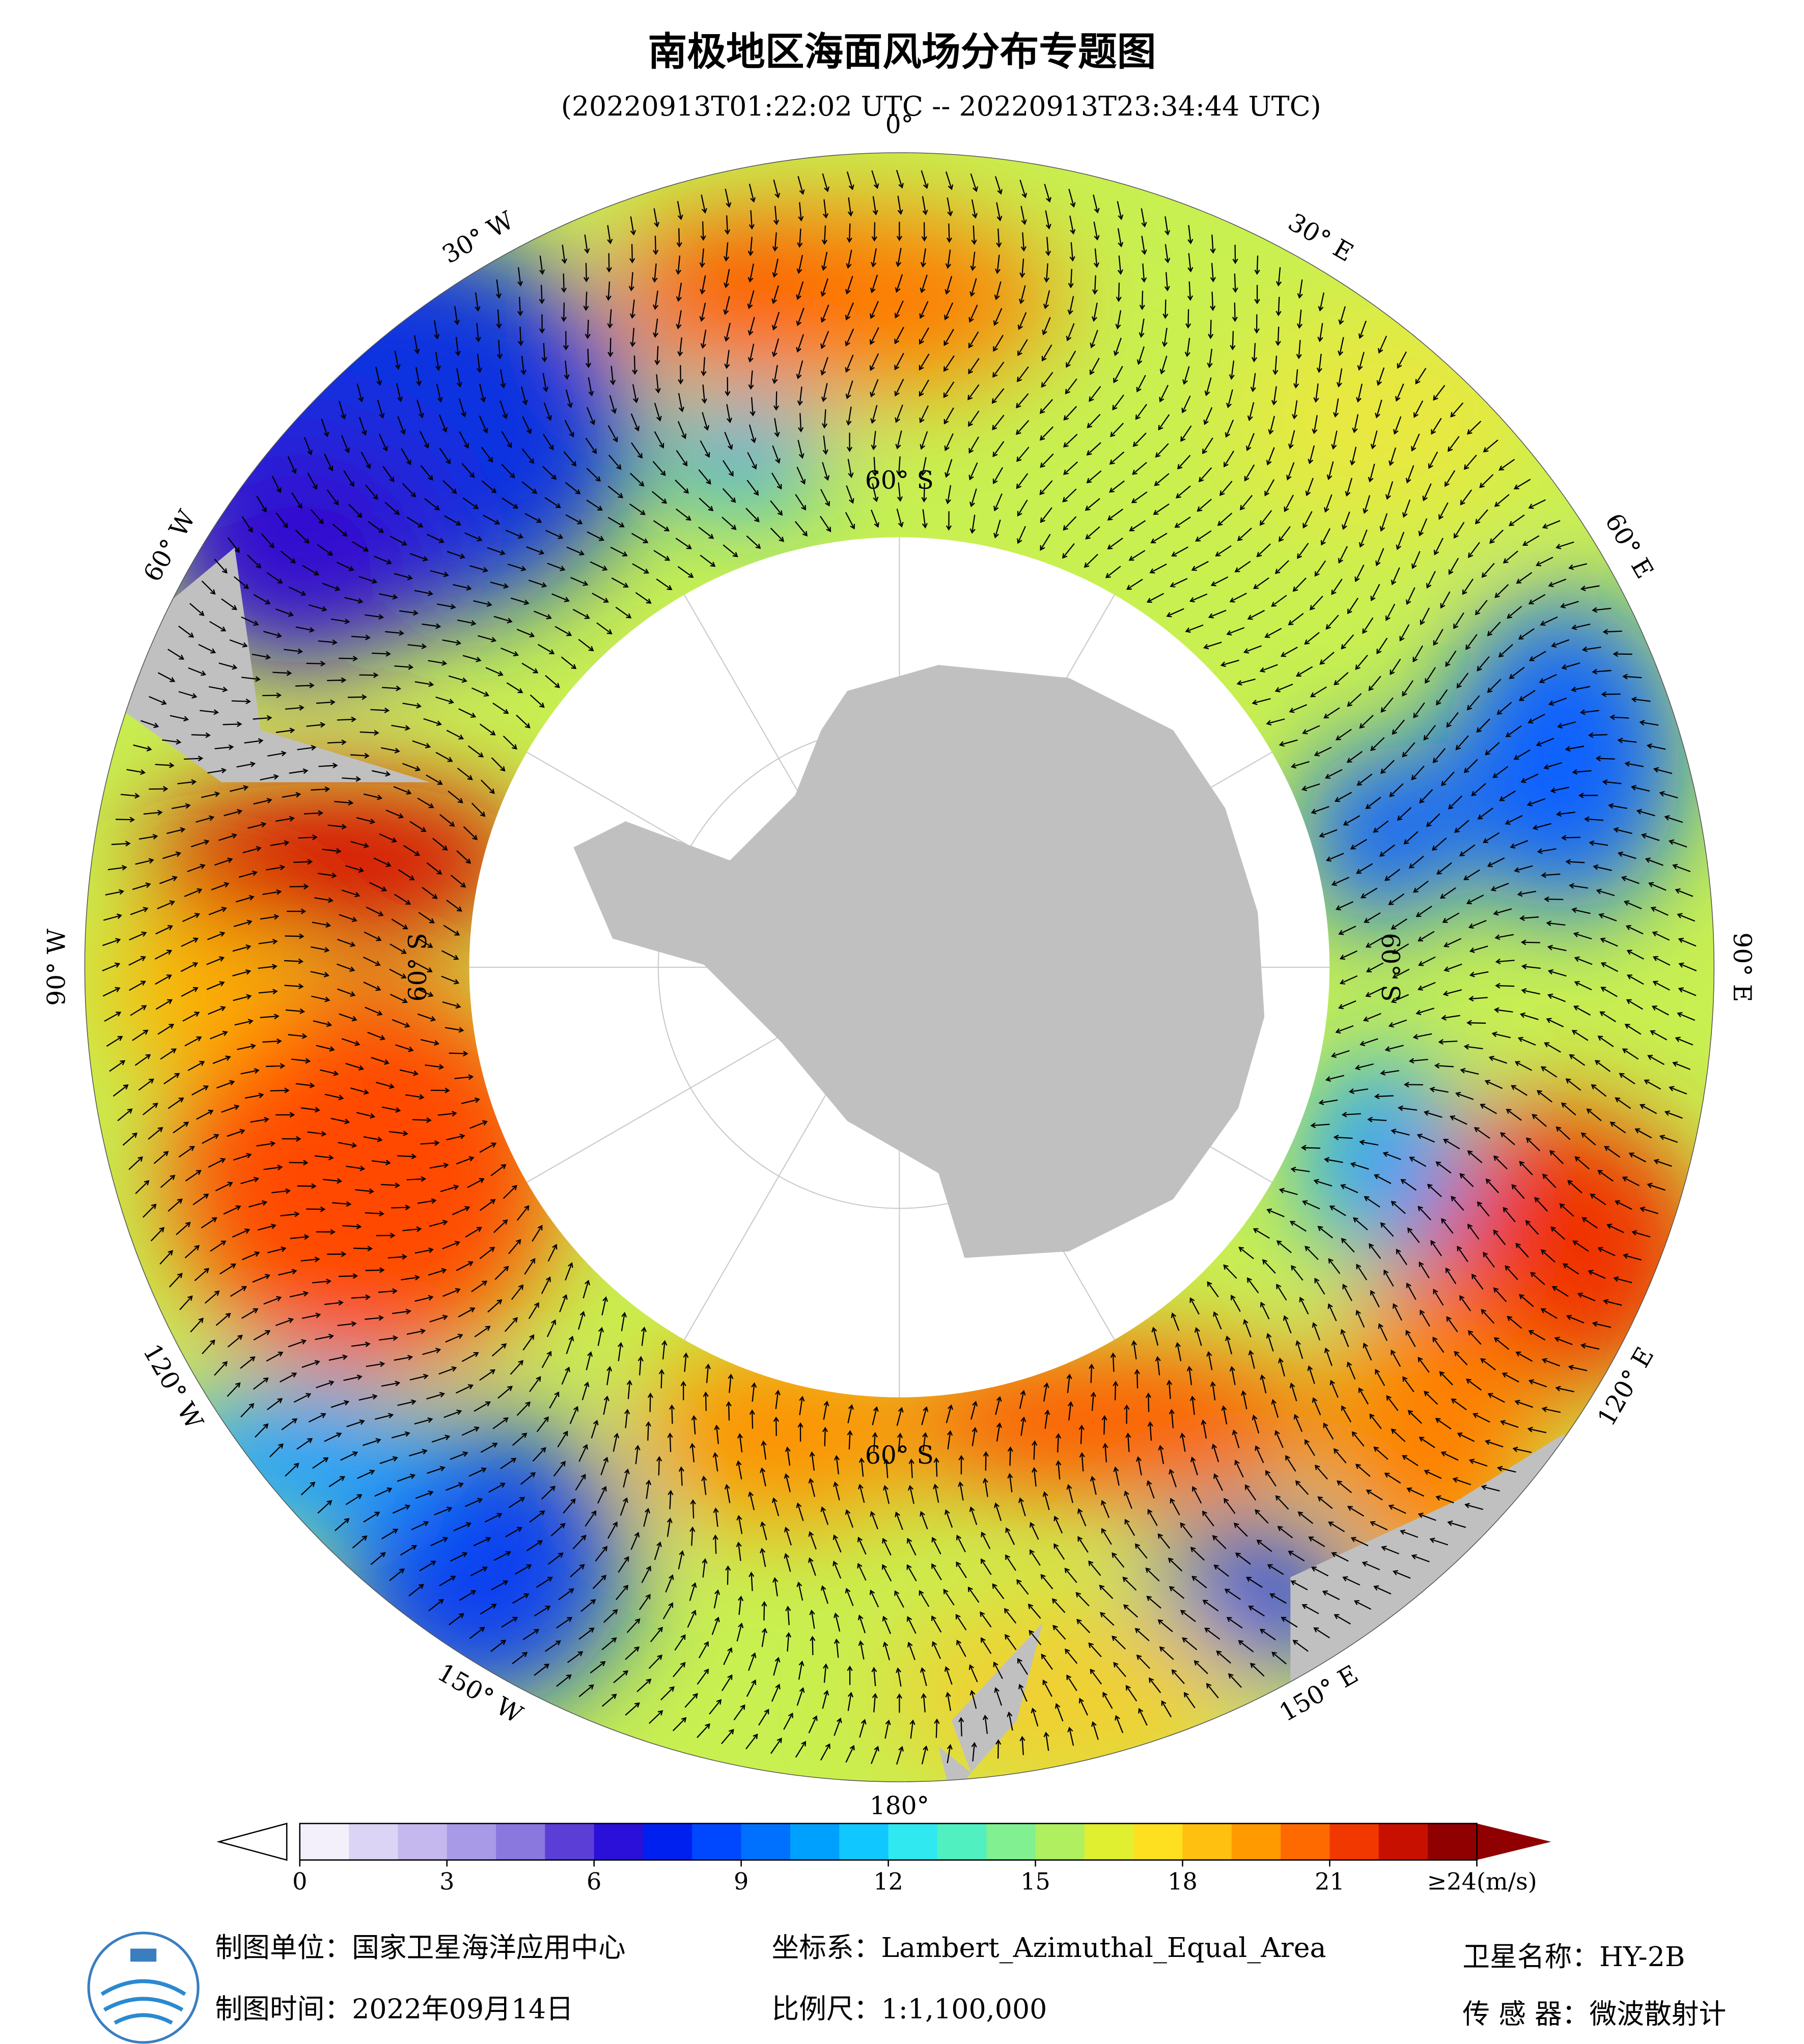 Image resolution: width=1804 pixels, height=2044 pixels. I want to click on colorbar-over-arrow, so click(1514, 1841).